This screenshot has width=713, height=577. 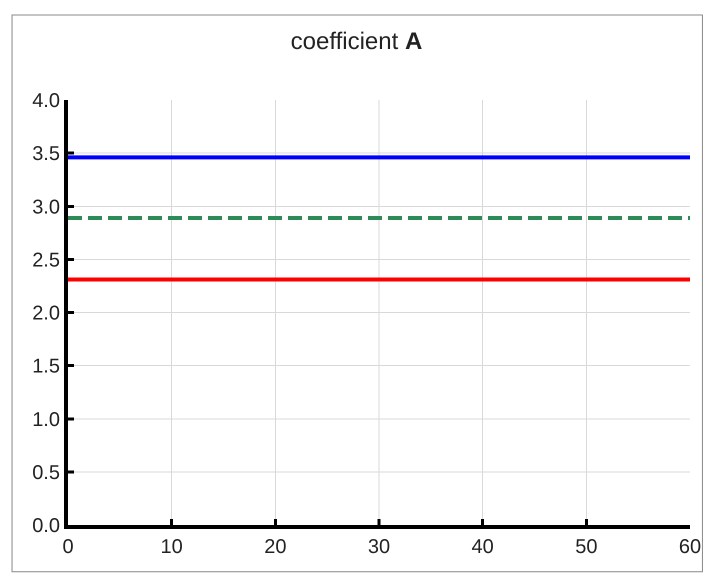 I want to click on y-tick-label: 2.0, so click(x=46, y=313).